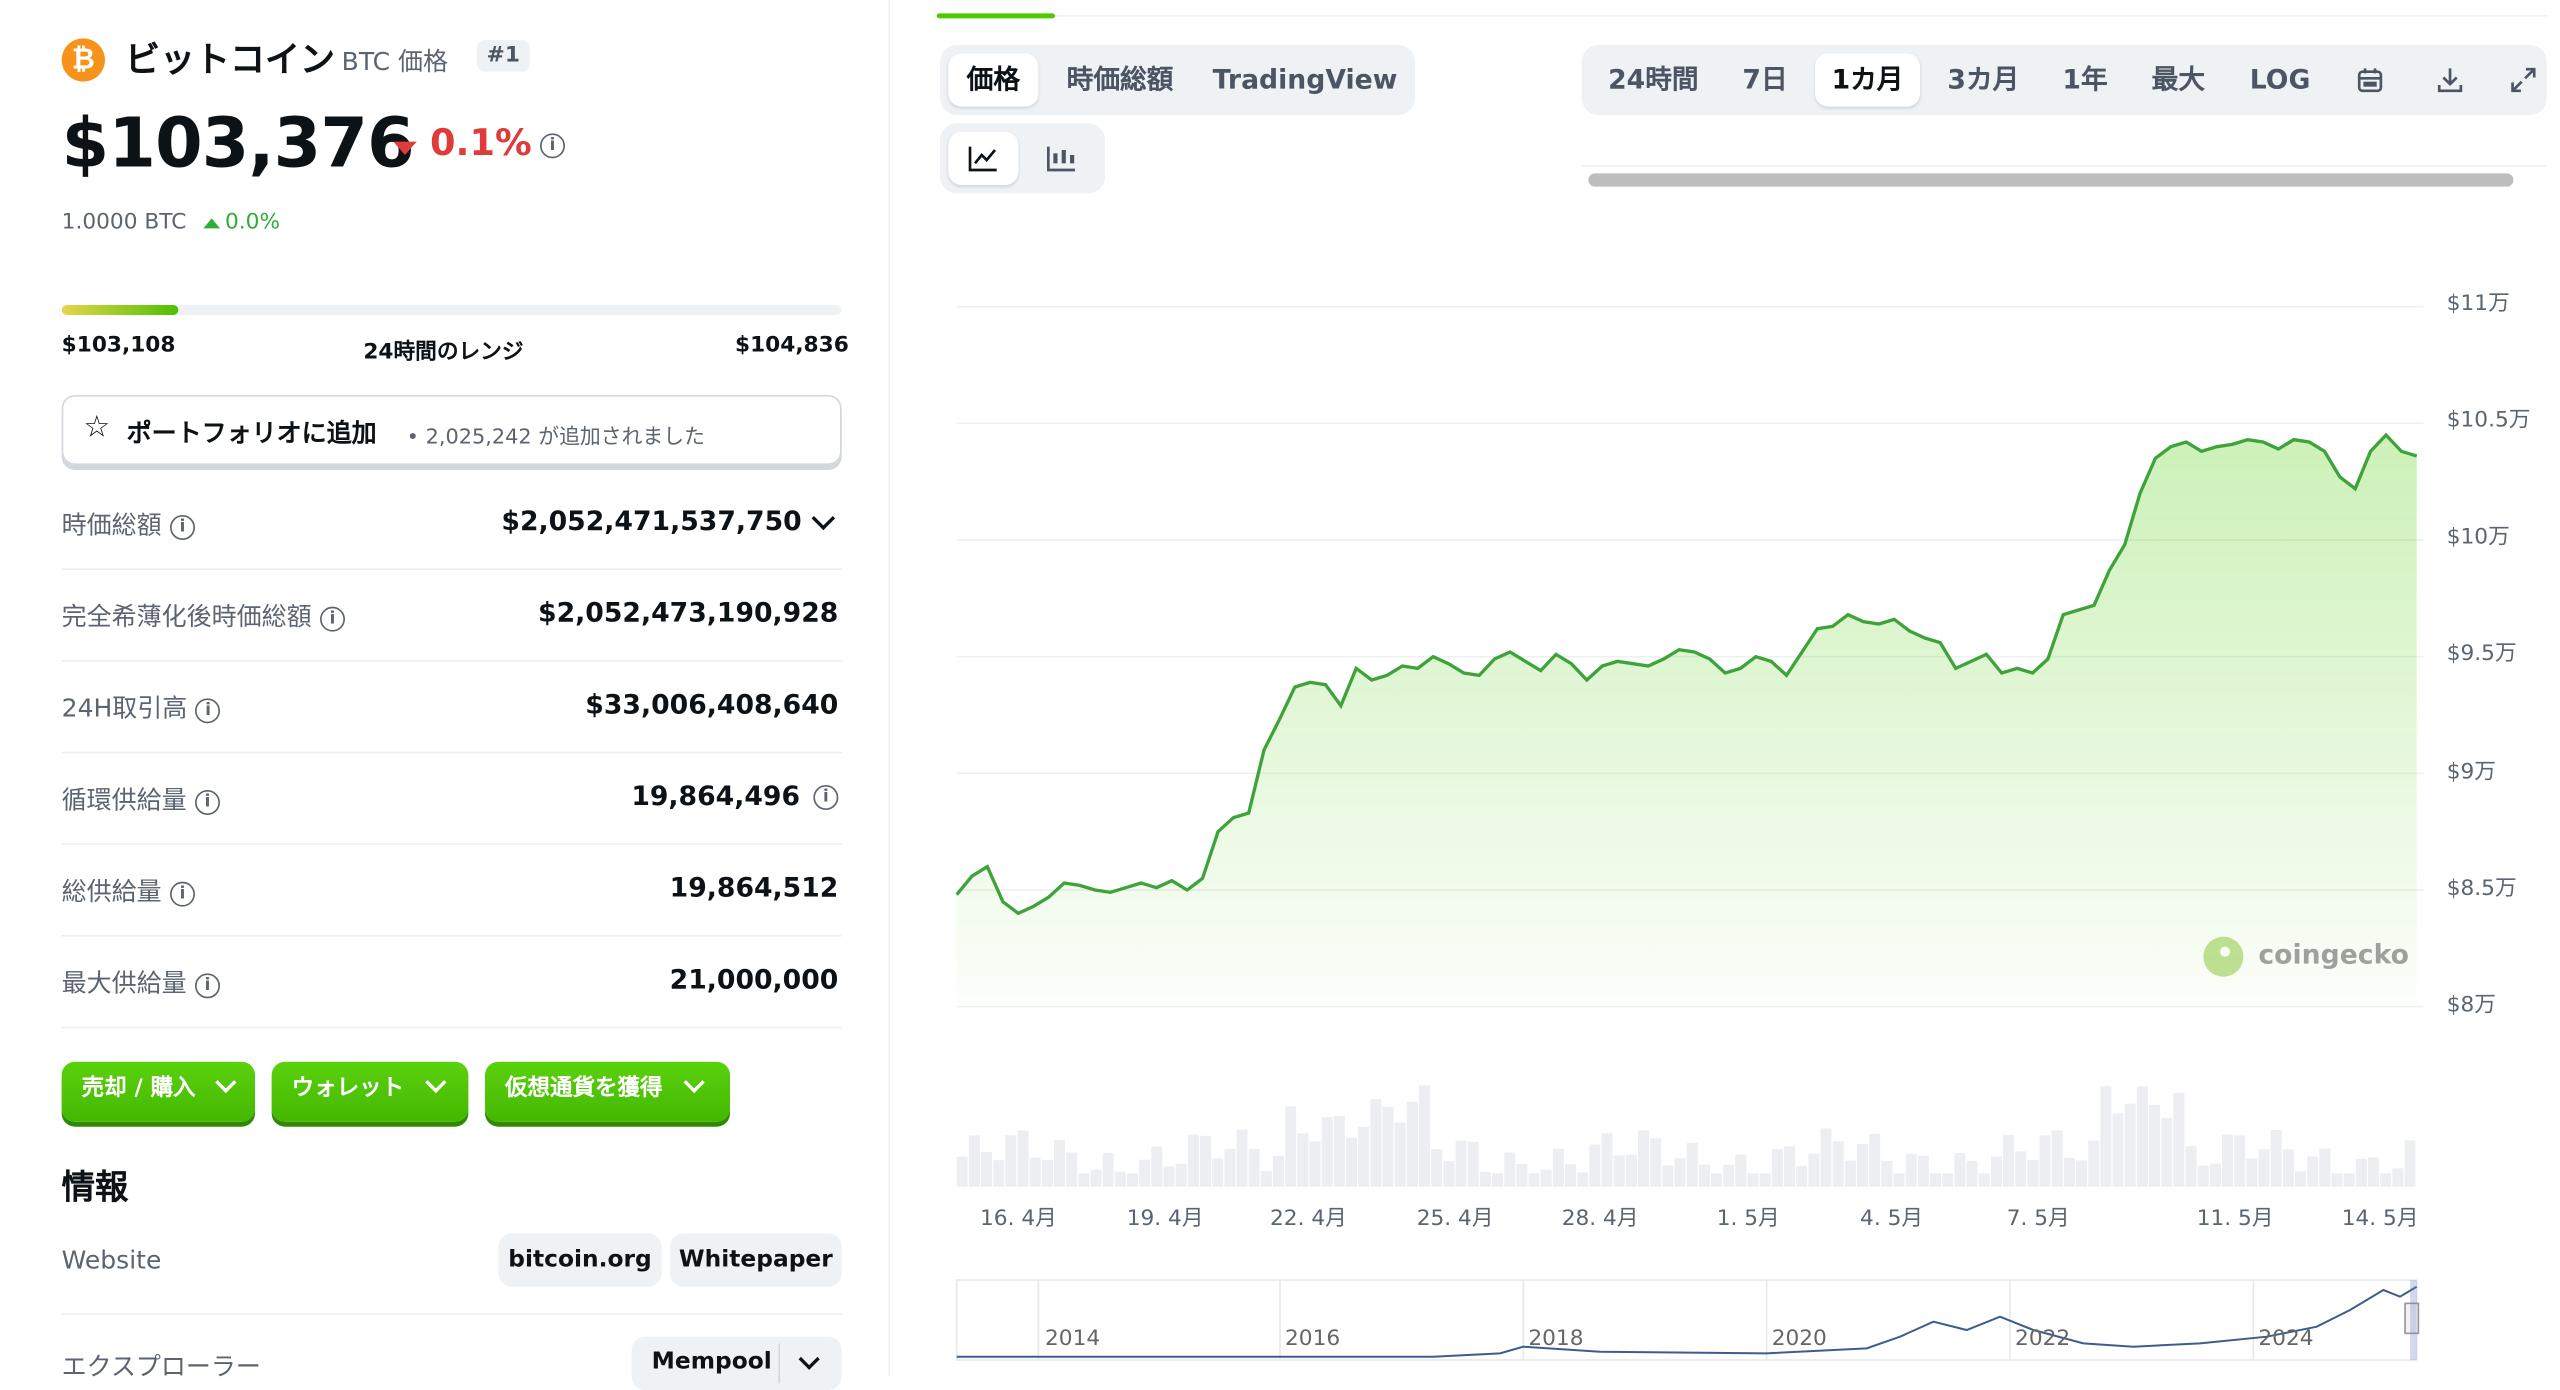  Describe the element at coordinates (95, 1186) in the screenshot. I see `info-heading: 情報` at that location.